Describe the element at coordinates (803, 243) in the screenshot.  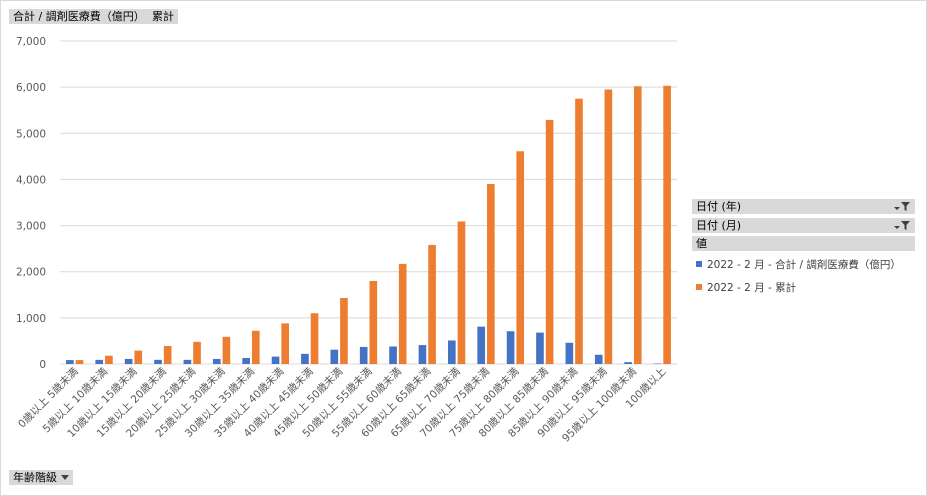
I see `legend-title: 値` at that location.